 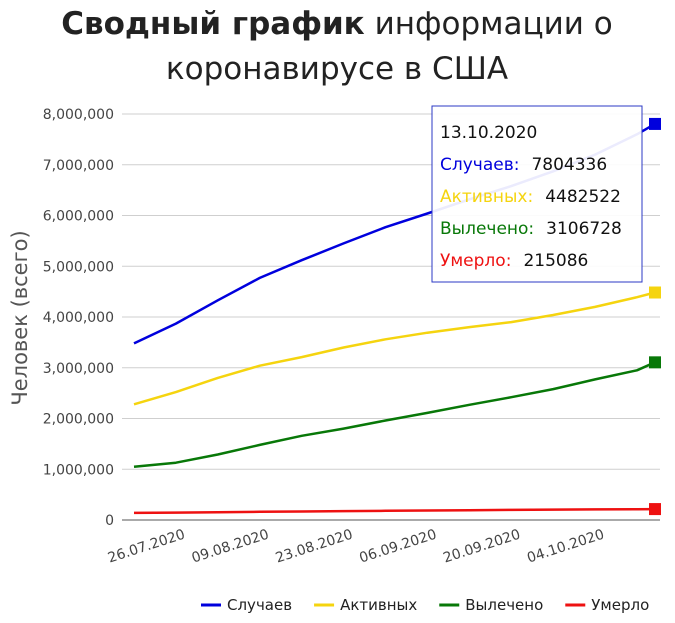 I want to click on x-tick-label: 20.09.2020, so click(x=481, y=547).